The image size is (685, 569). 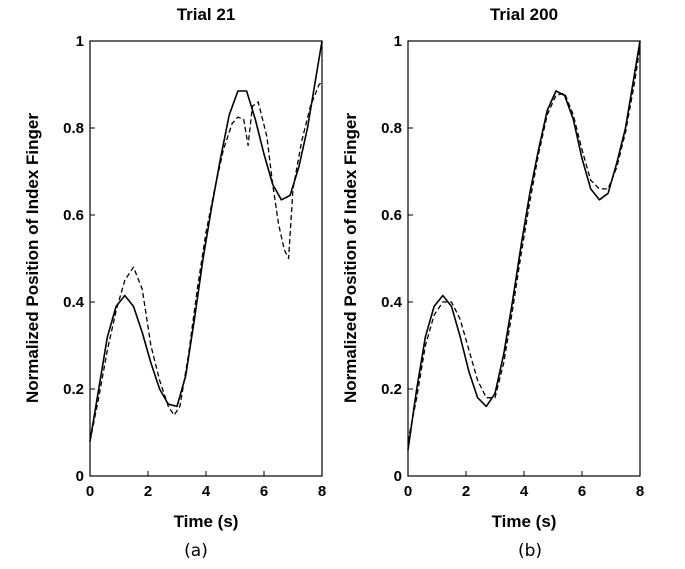 What do you see at coordinates (524, 14) in the screenshot?
I see `chart-title: Trial 200` at bounding box center [524, 14].